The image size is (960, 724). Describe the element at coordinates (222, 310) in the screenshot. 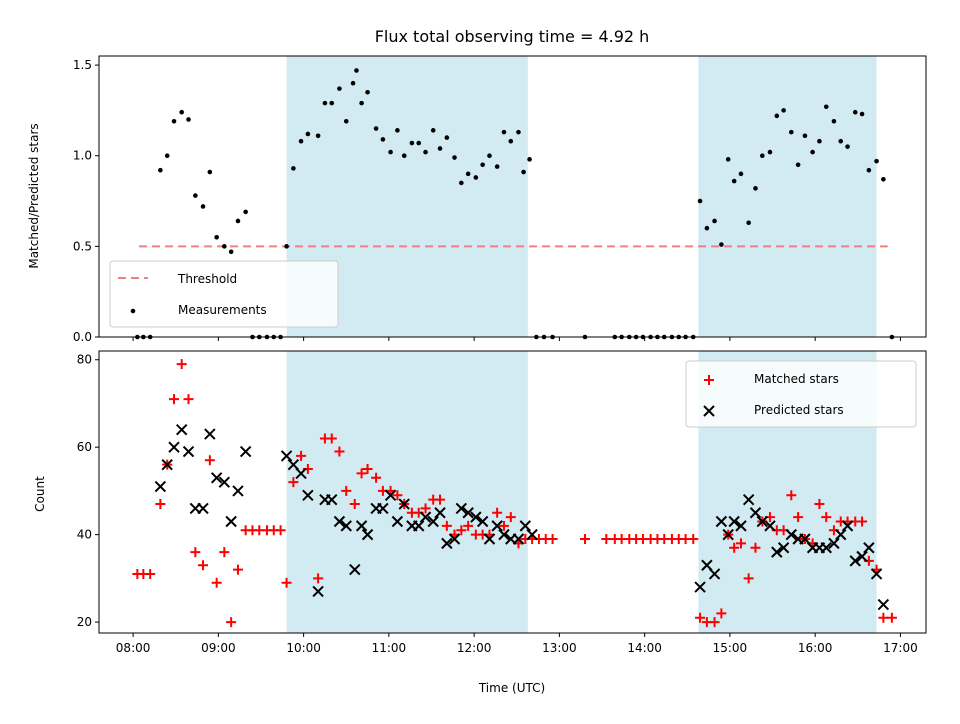

I see `legend-label: Measurements` at that location.